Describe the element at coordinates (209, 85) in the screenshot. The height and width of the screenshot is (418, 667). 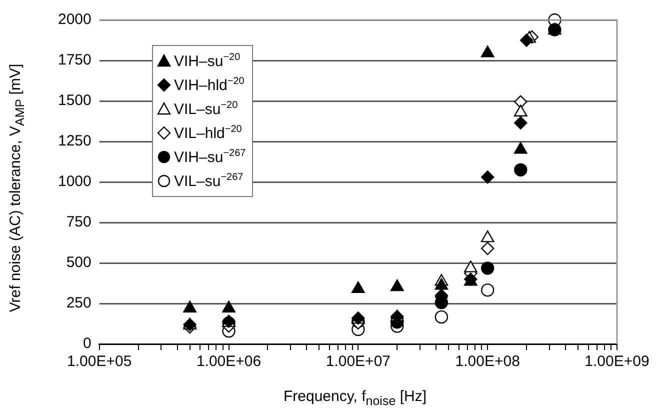
I see `legend-label: VIH–hld$^{−20}$` at that location.